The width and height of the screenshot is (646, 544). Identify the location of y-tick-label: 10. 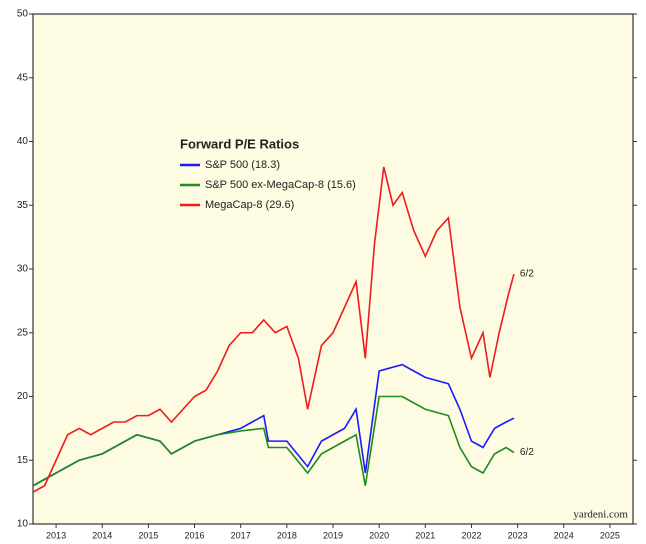
(23, 524).